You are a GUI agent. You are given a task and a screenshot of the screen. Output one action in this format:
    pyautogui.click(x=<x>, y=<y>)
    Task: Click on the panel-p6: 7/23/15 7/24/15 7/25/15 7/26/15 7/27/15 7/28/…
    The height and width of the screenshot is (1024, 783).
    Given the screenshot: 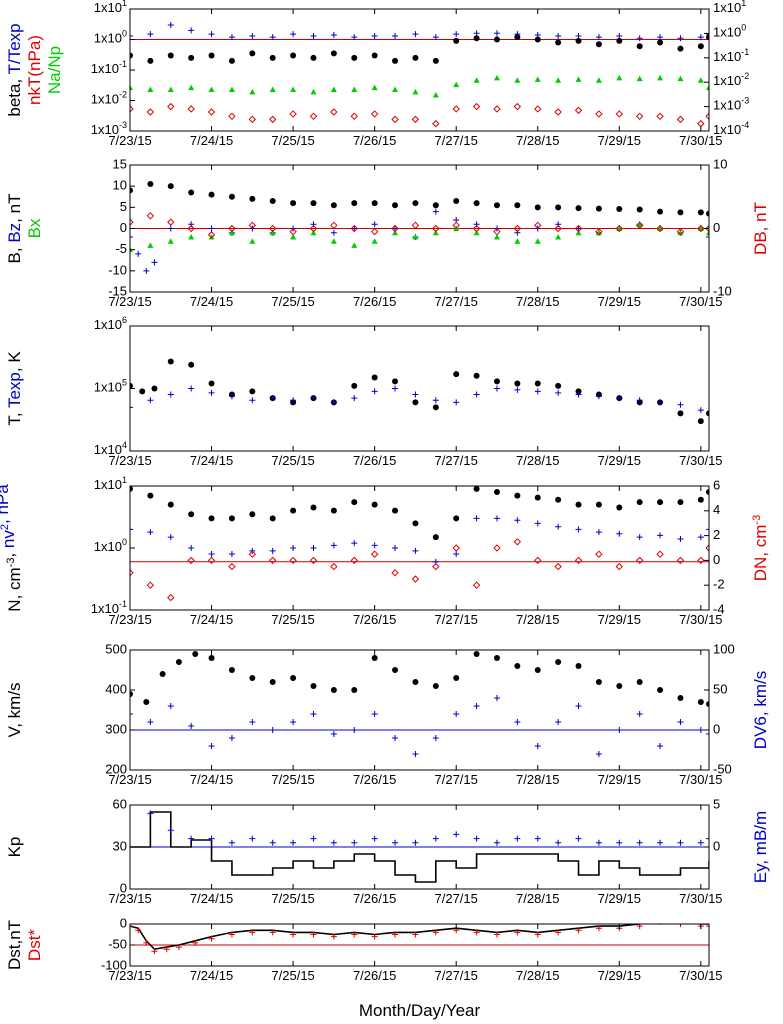 What is the action you would take?
    pyautogui.click(x=387, y=851)
    